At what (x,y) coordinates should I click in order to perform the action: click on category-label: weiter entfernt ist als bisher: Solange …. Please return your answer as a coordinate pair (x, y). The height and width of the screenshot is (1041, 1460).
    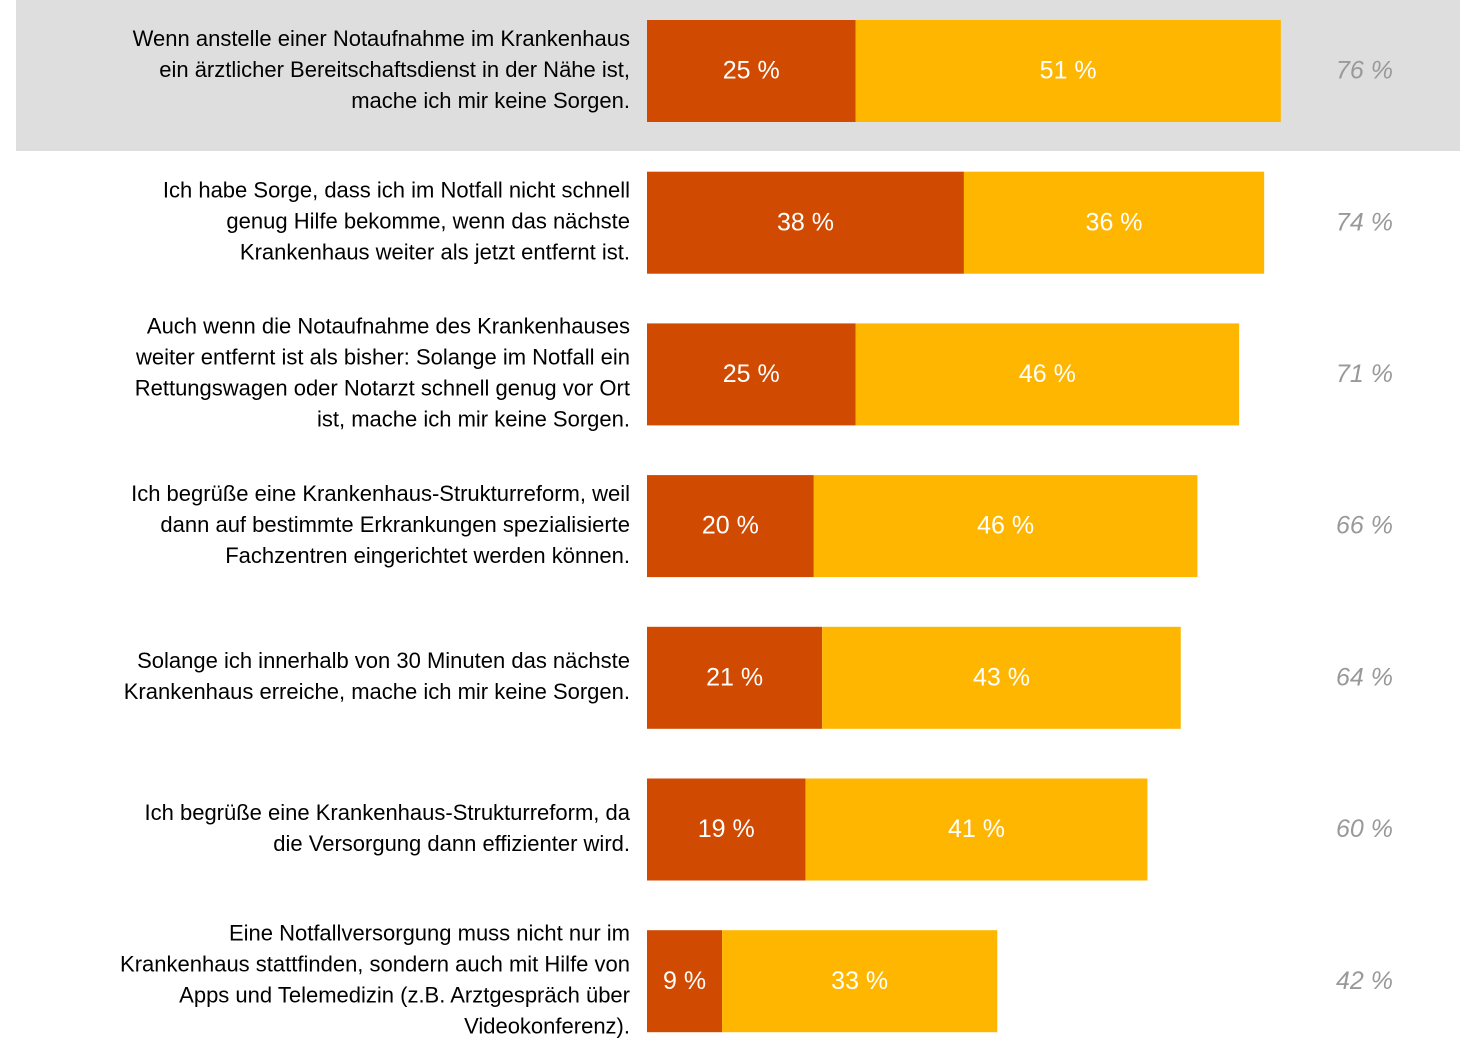
    Looking at the image, I should click on (382, 357).